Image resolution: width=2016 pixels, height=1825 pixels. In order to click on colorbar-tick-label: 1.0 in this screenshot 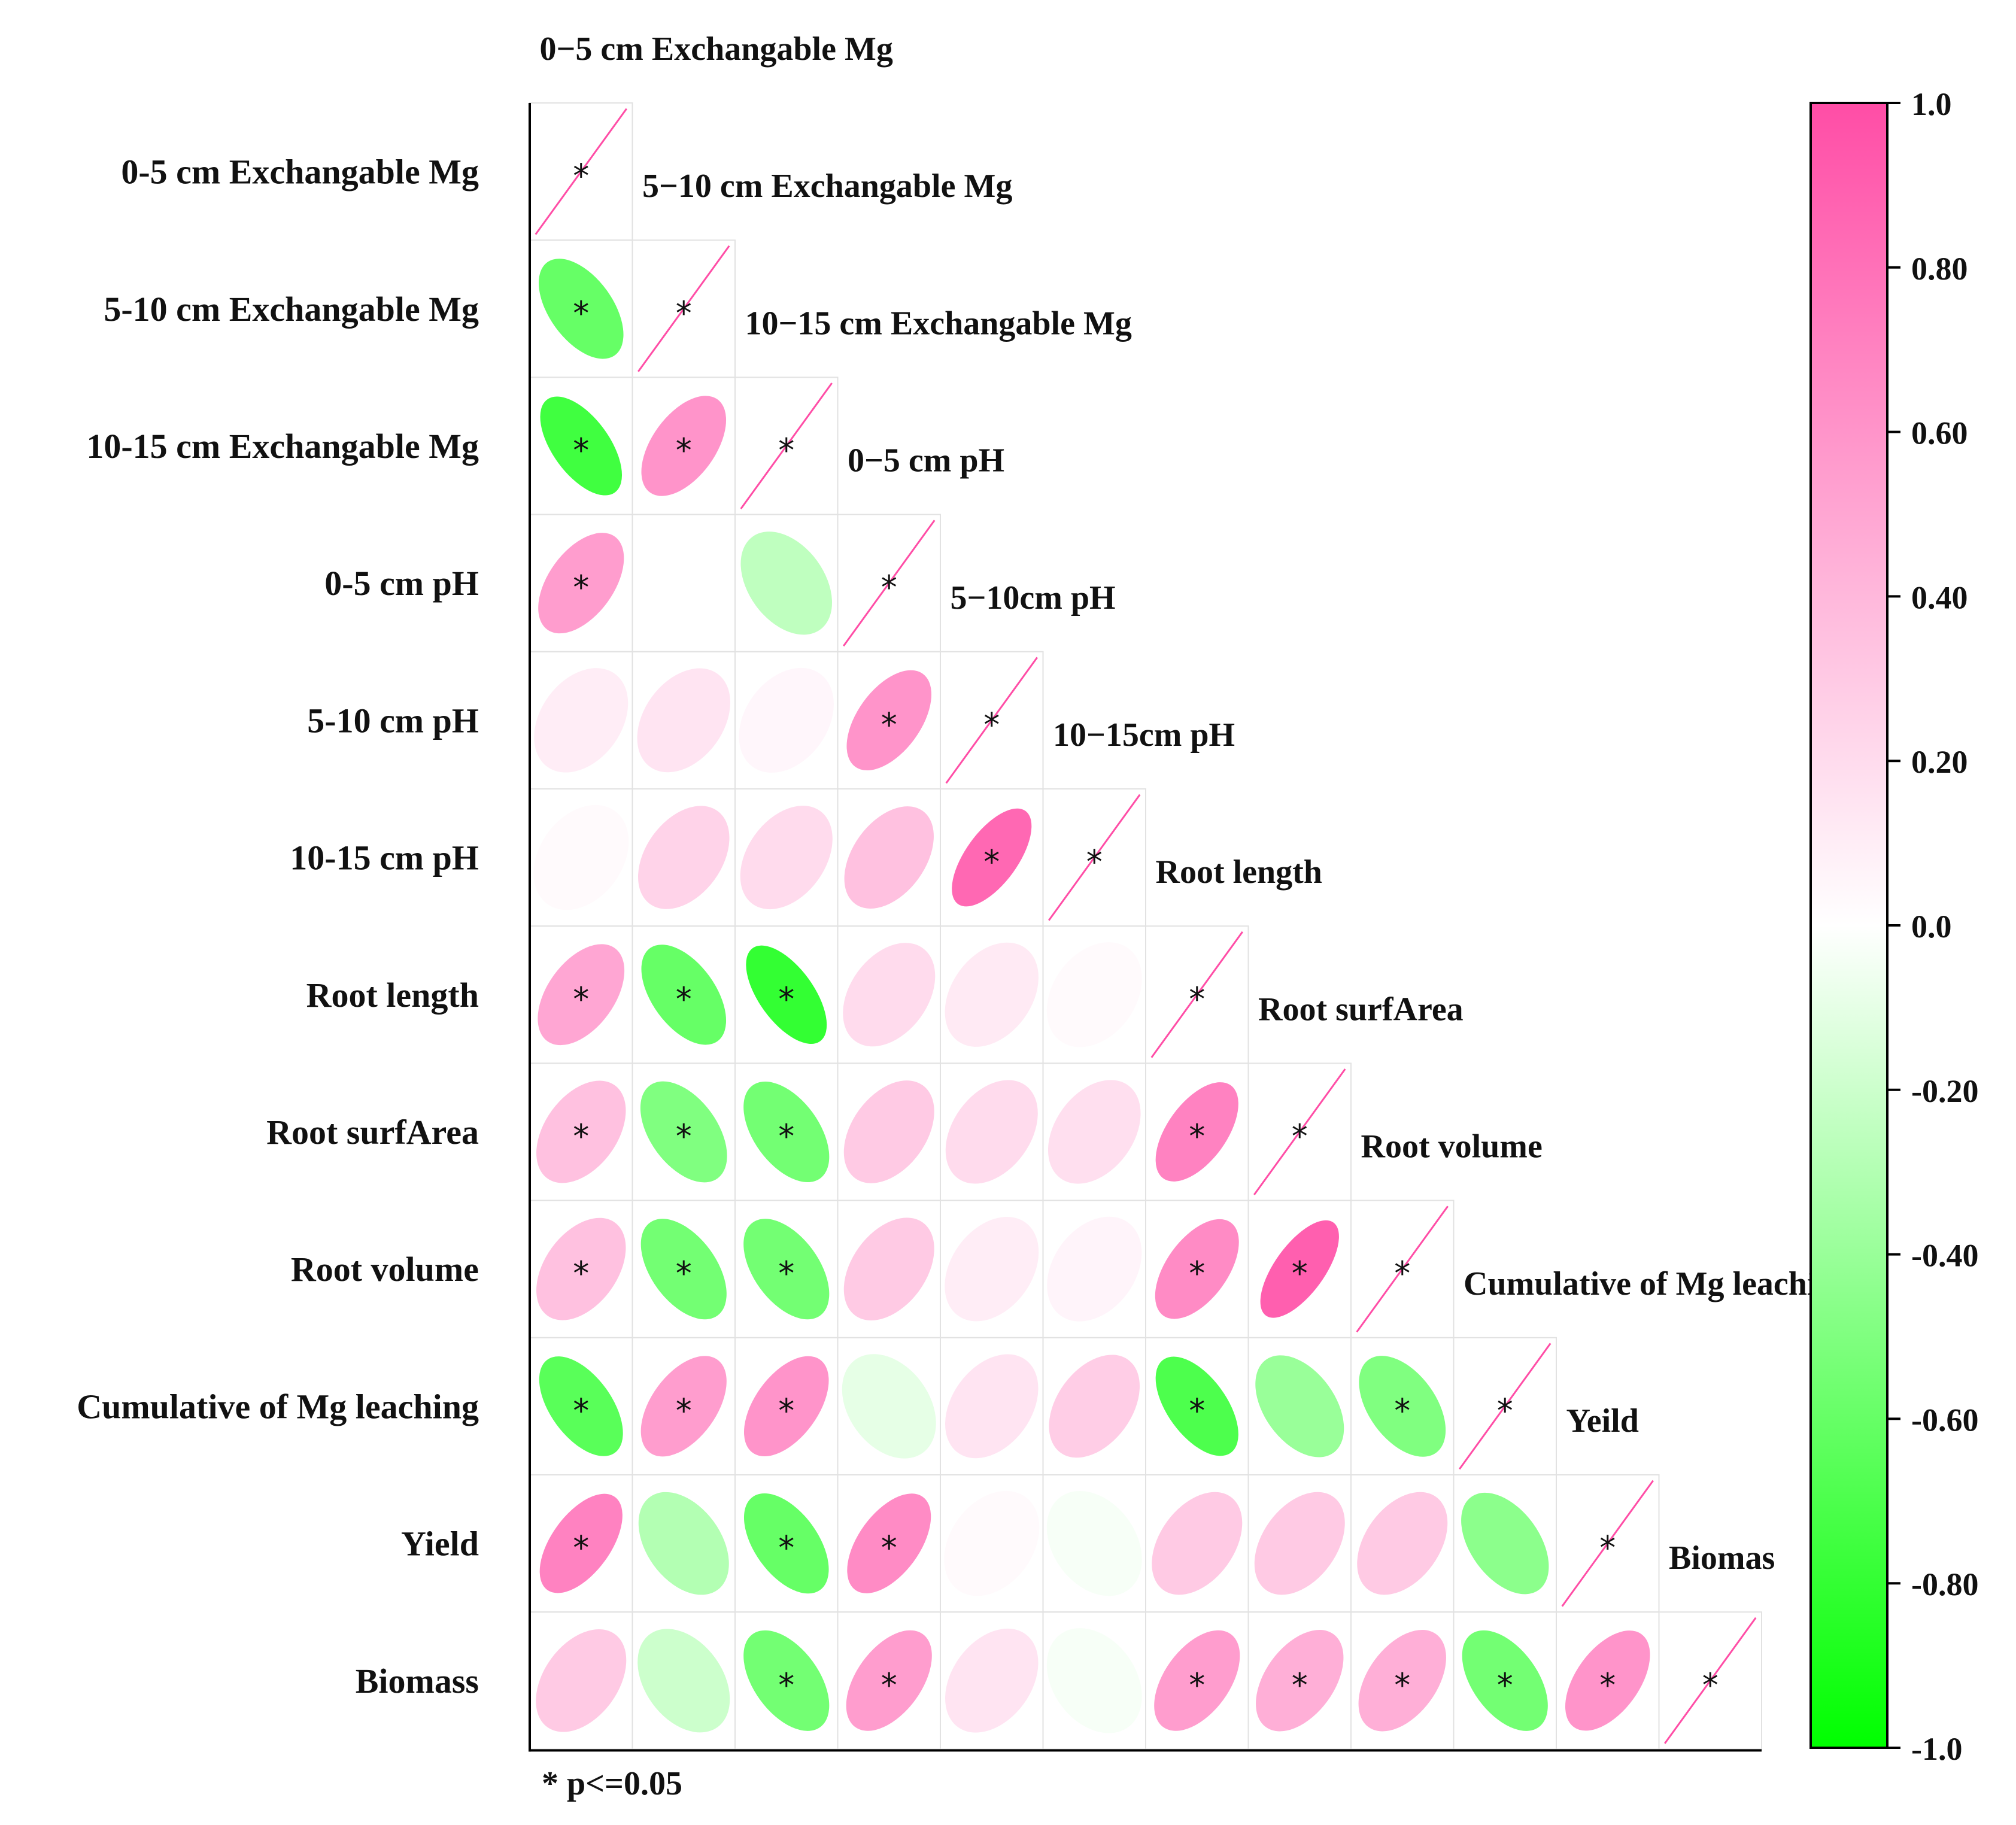, I will do `click(1931, 104)`.